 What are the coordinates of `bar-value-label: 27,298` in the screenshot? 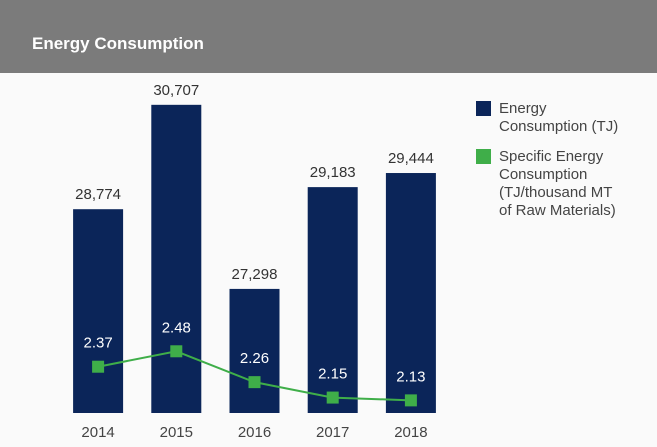 It's located at (255, 274).